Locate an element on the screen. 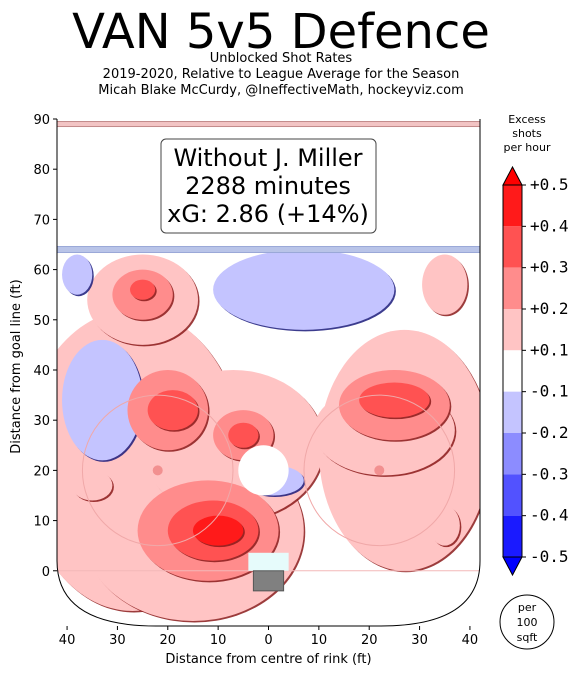 The image size is (581, 675). colorbar-title-line-3: per hour is located at coordinates (527, 147).